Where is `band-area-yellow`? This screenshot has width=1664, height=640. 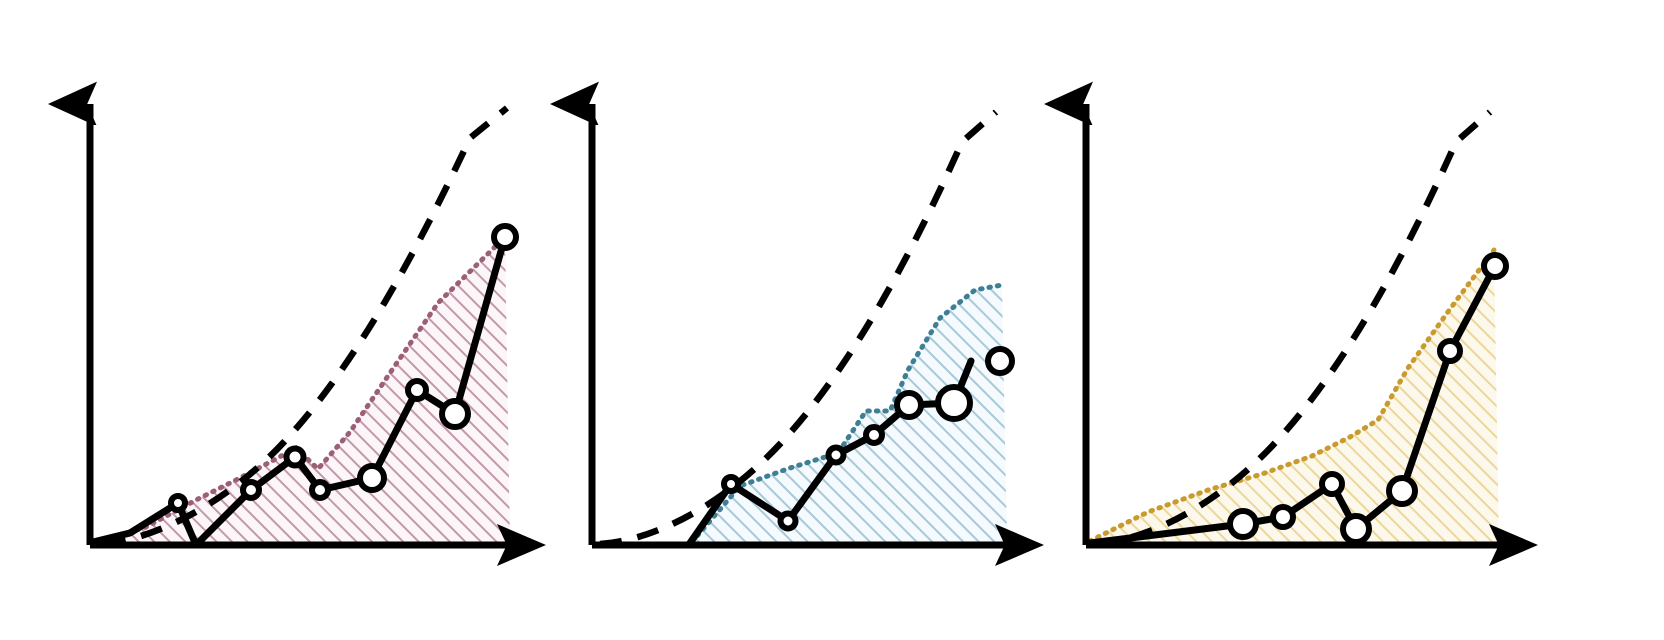 band-area-yellow is located at coordinates (1294, 397).